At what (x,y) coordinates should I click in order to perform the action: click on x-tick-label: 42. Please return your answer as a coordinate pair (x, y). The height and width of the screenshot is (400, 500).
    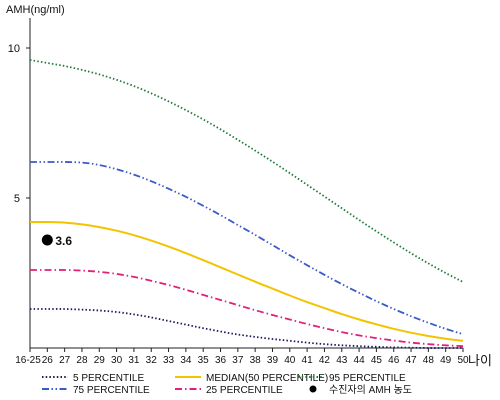
    Looking at the image, I should click on (325, 360).